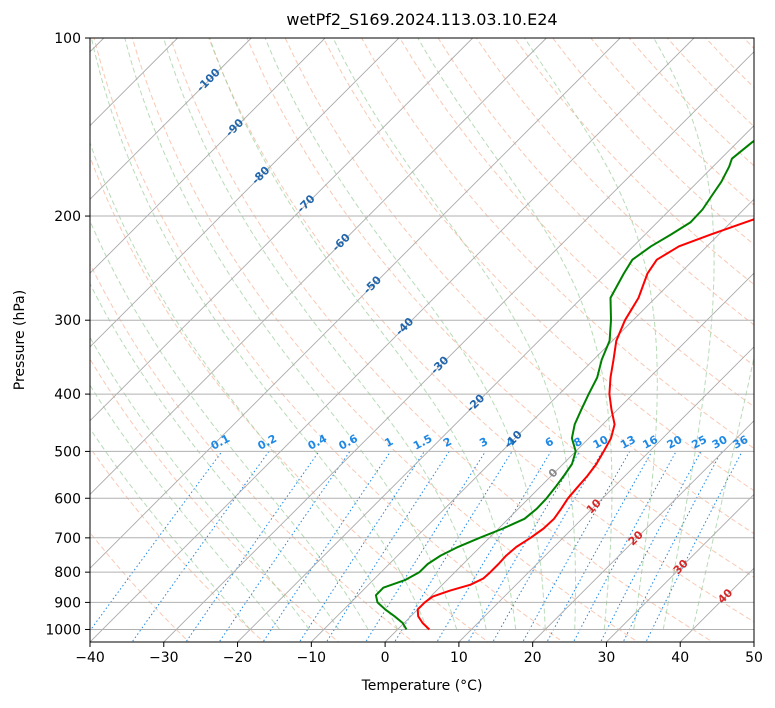 The width and height of the screenshot is (775, 708). Describe the element at coordinates (164, 658) in the screenshot. I see `x-tick-label: −30` at that location.